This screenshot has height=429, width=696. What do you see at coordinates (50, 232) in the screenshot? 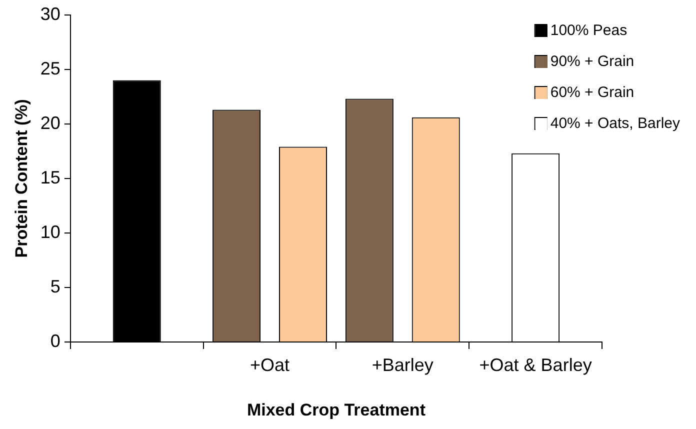
I see `y-tick-label: 10` at bounding box center [50, 232].